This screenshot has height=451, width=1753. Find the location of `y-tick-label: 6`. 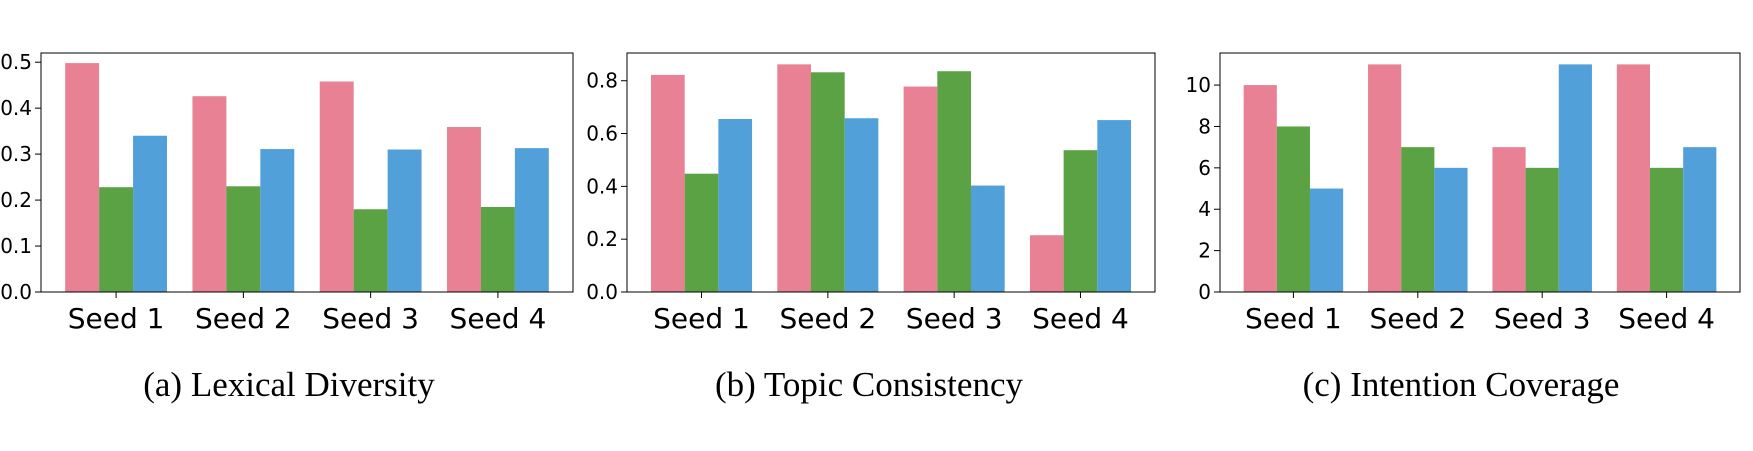

y-tick-label: 6 is located at coordinates (1204, 168).